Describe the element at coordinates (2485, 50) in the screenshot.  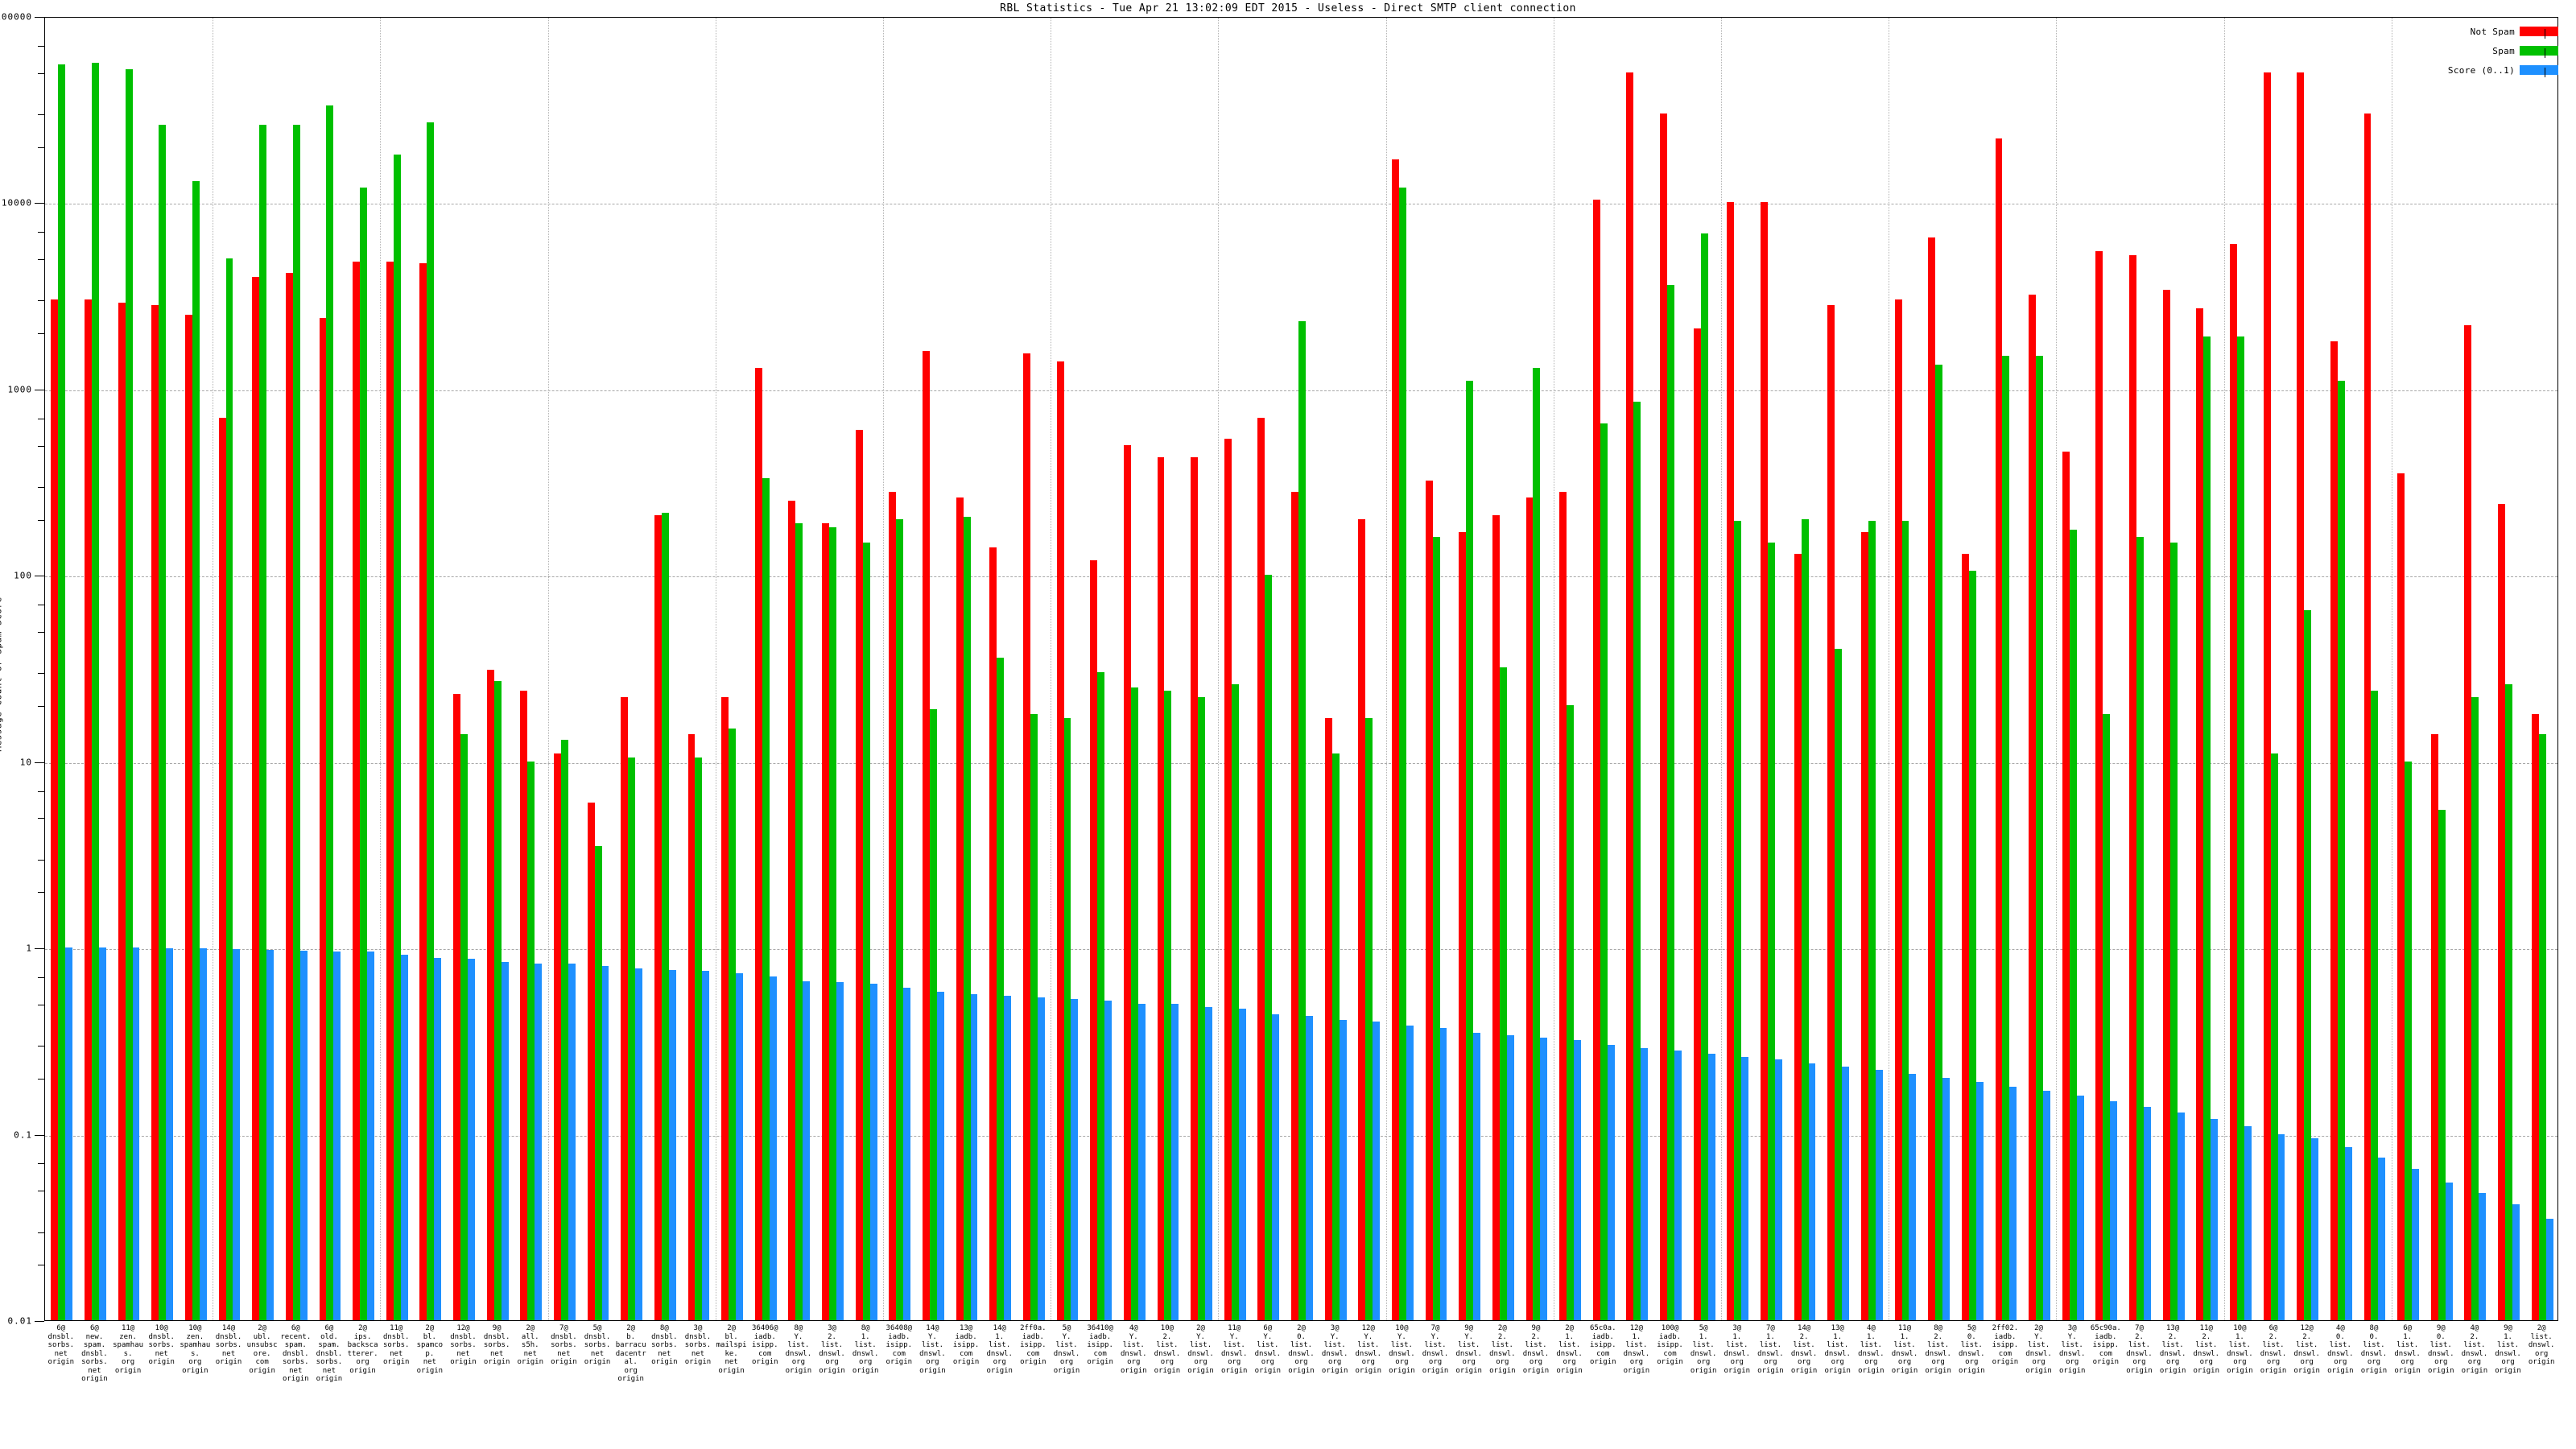
I see `legend-item: Spam` at that location.